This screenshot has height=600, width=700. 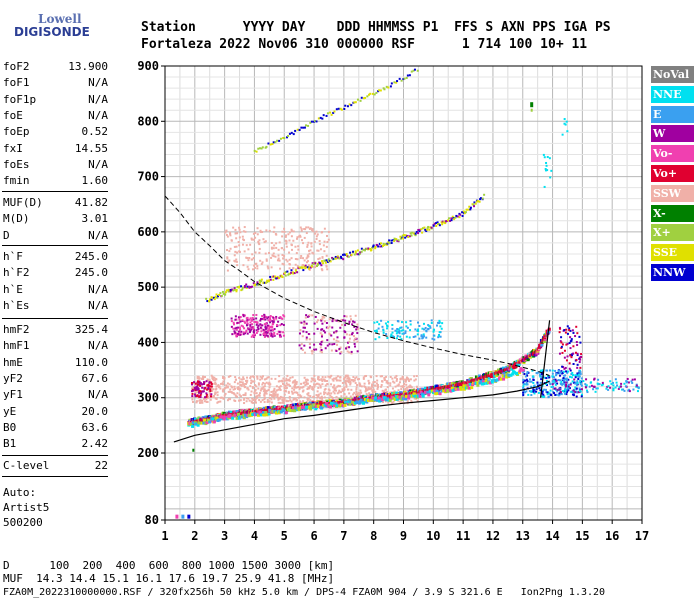 What do you see at coordinates (55, 466) in the screenshot?
I see `param-row: C-level 22` at bounding box center [55, 466].